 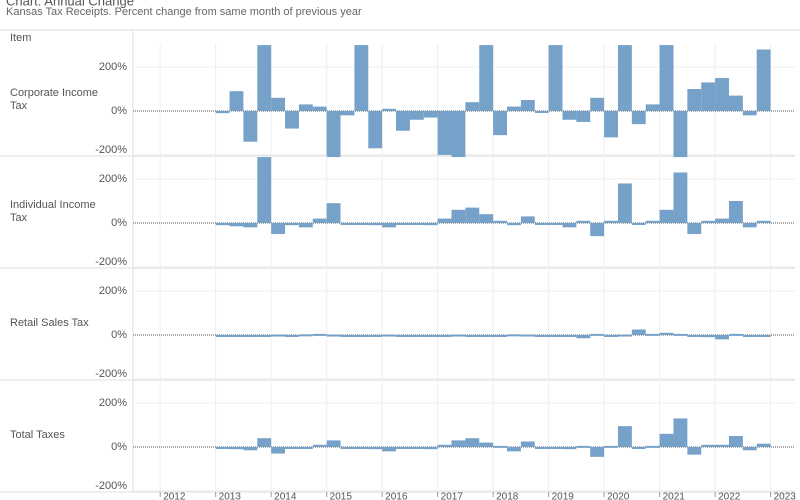 What do you see at coordinates (396, 496) in the screenshot?
I see `x-tick-label: 2016` at bounding box center [396, 496].